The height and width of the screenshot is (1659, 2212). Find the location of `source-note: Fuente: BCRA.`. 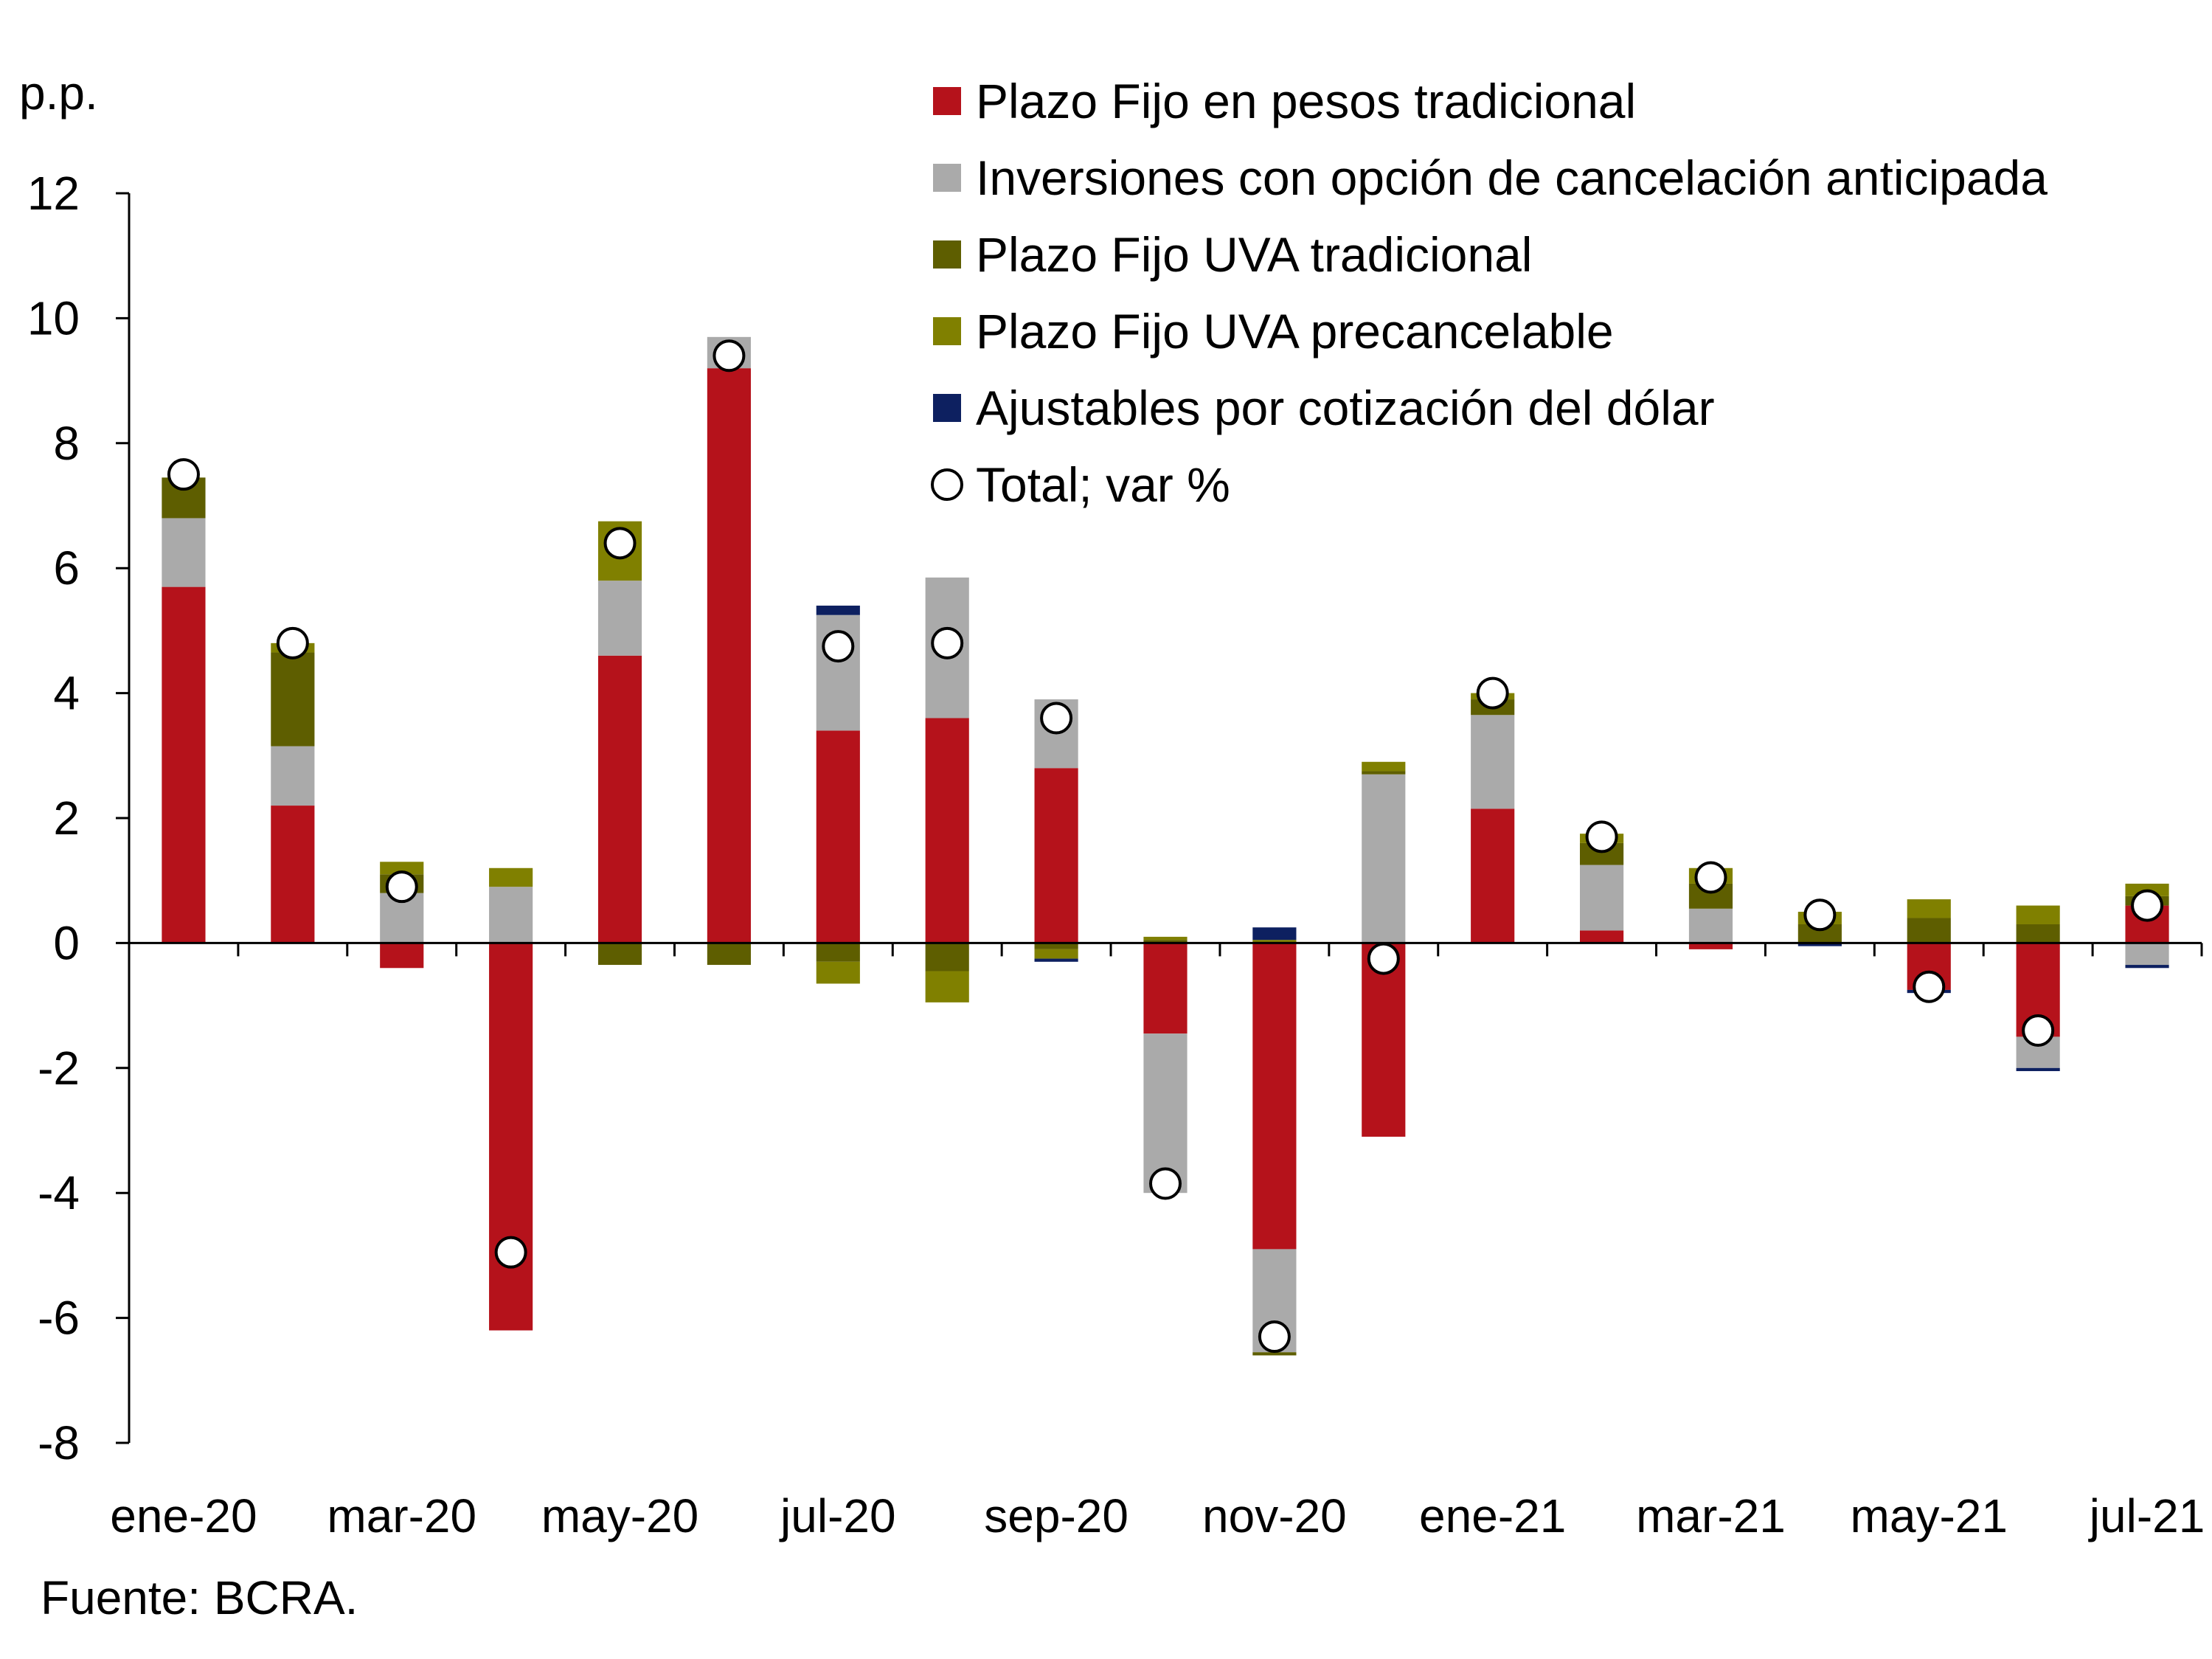

source-note: Fuente: BCRA. is located at coordinates (200, 1598).